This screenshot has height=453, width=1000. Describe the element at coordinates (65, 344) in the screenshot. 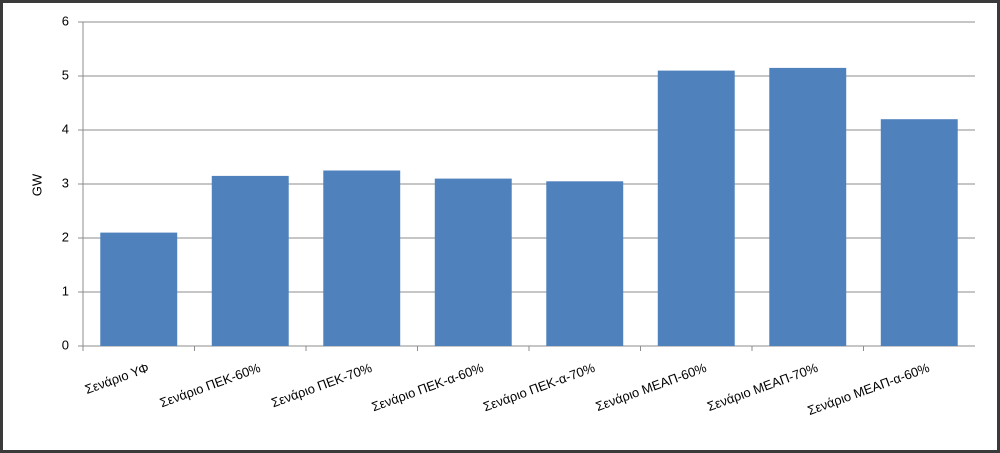

I see `y-tick-label: 0` at that location.